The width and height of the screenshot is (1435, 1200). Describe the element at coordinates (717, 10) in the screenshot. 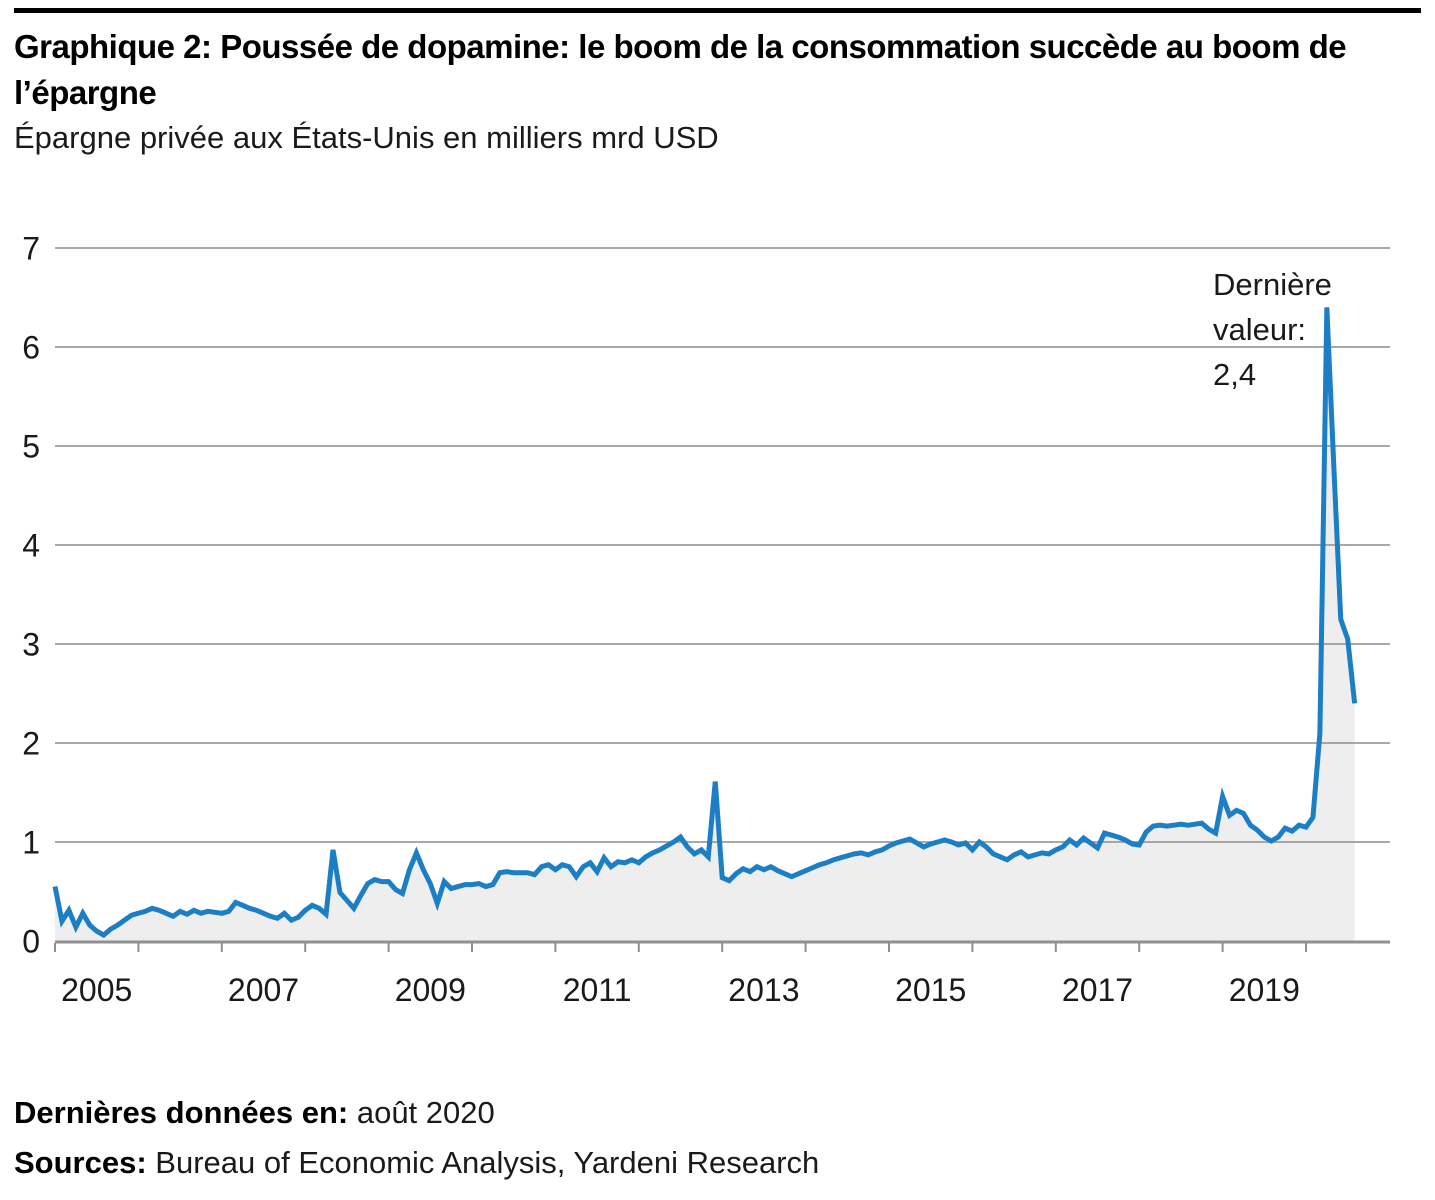

I see `top-rule` at that location.